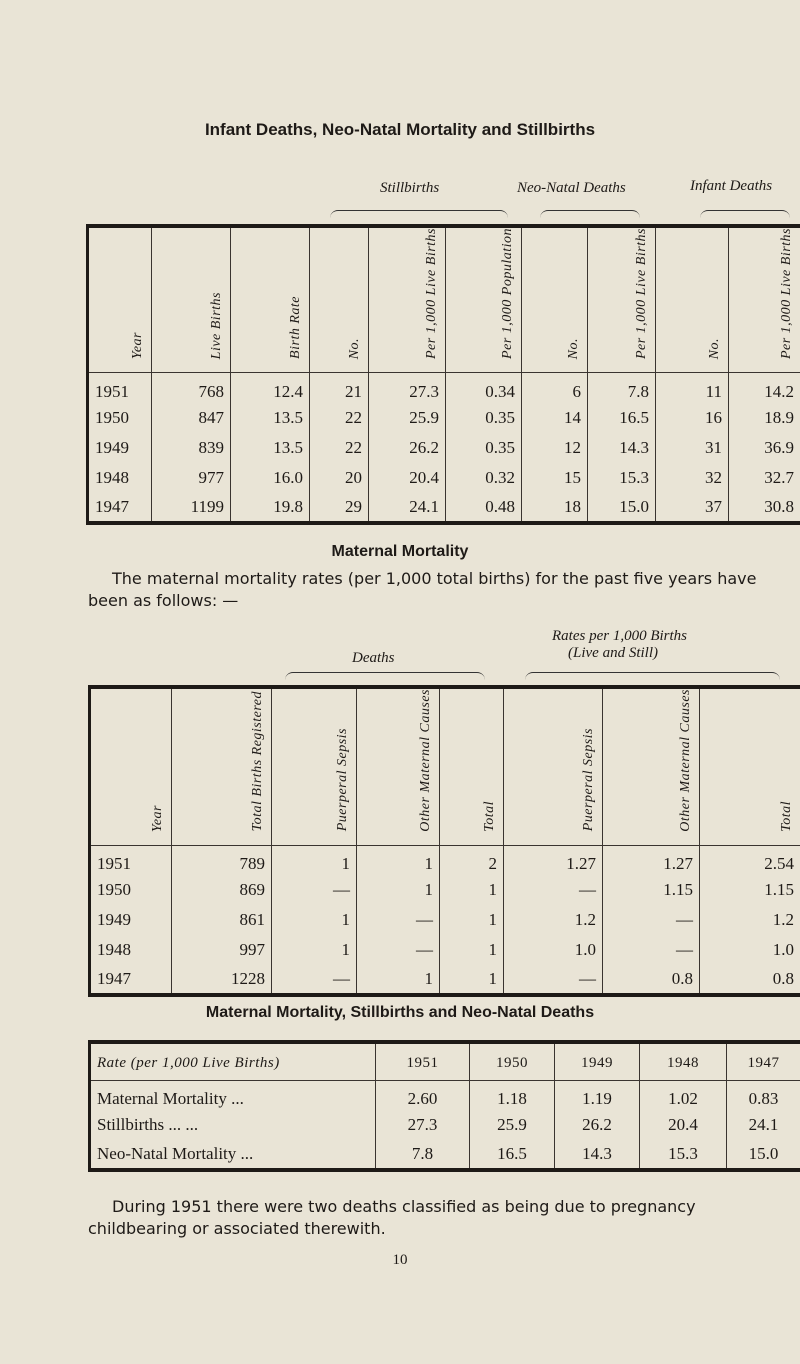  I want to click on group-stillbirths: Stillbirths, so click(410, 188).